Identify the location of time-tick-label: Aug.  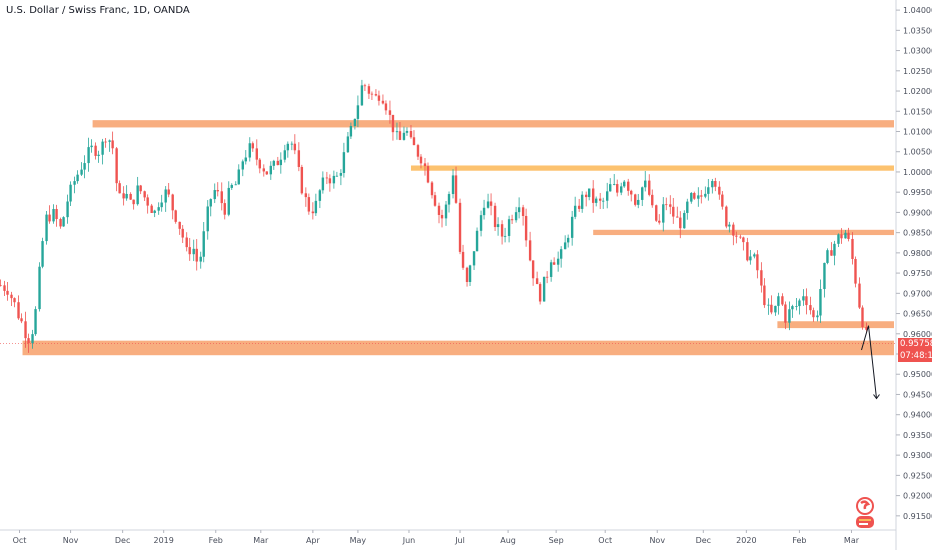
(508, 540).